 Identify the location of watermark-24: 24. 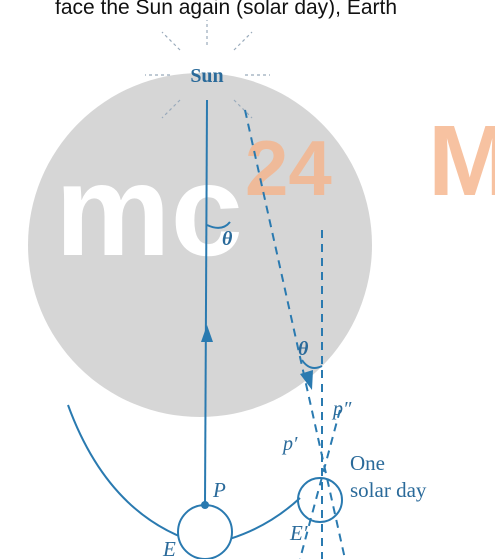
(288, 168).